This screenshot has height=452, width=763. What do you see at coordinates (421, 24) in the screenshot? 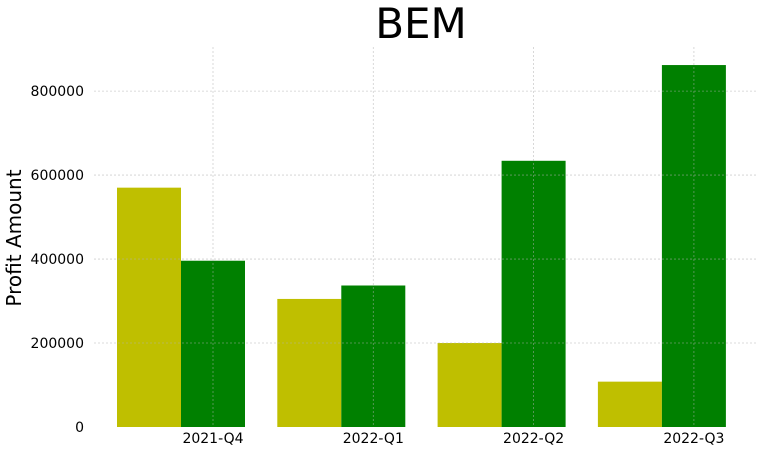
I see `chart-title: BEM` at bounding box center [421, 24].